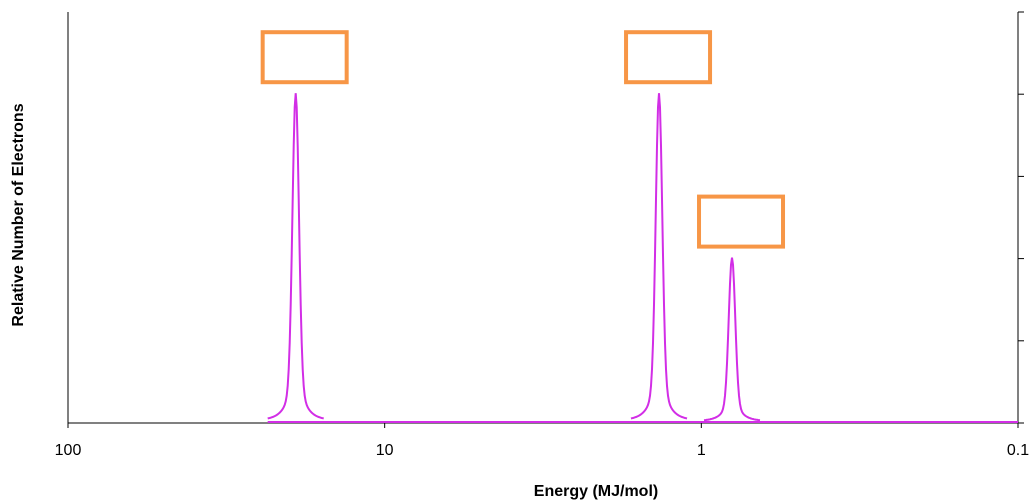 Image resolution: width=1034 pixels, height=503 pixels. What do you see at coordinates (18, 214) in the screenshot?
I see `y-axis-title: Relative Number of Electrons` at bounding box center [18, 214].